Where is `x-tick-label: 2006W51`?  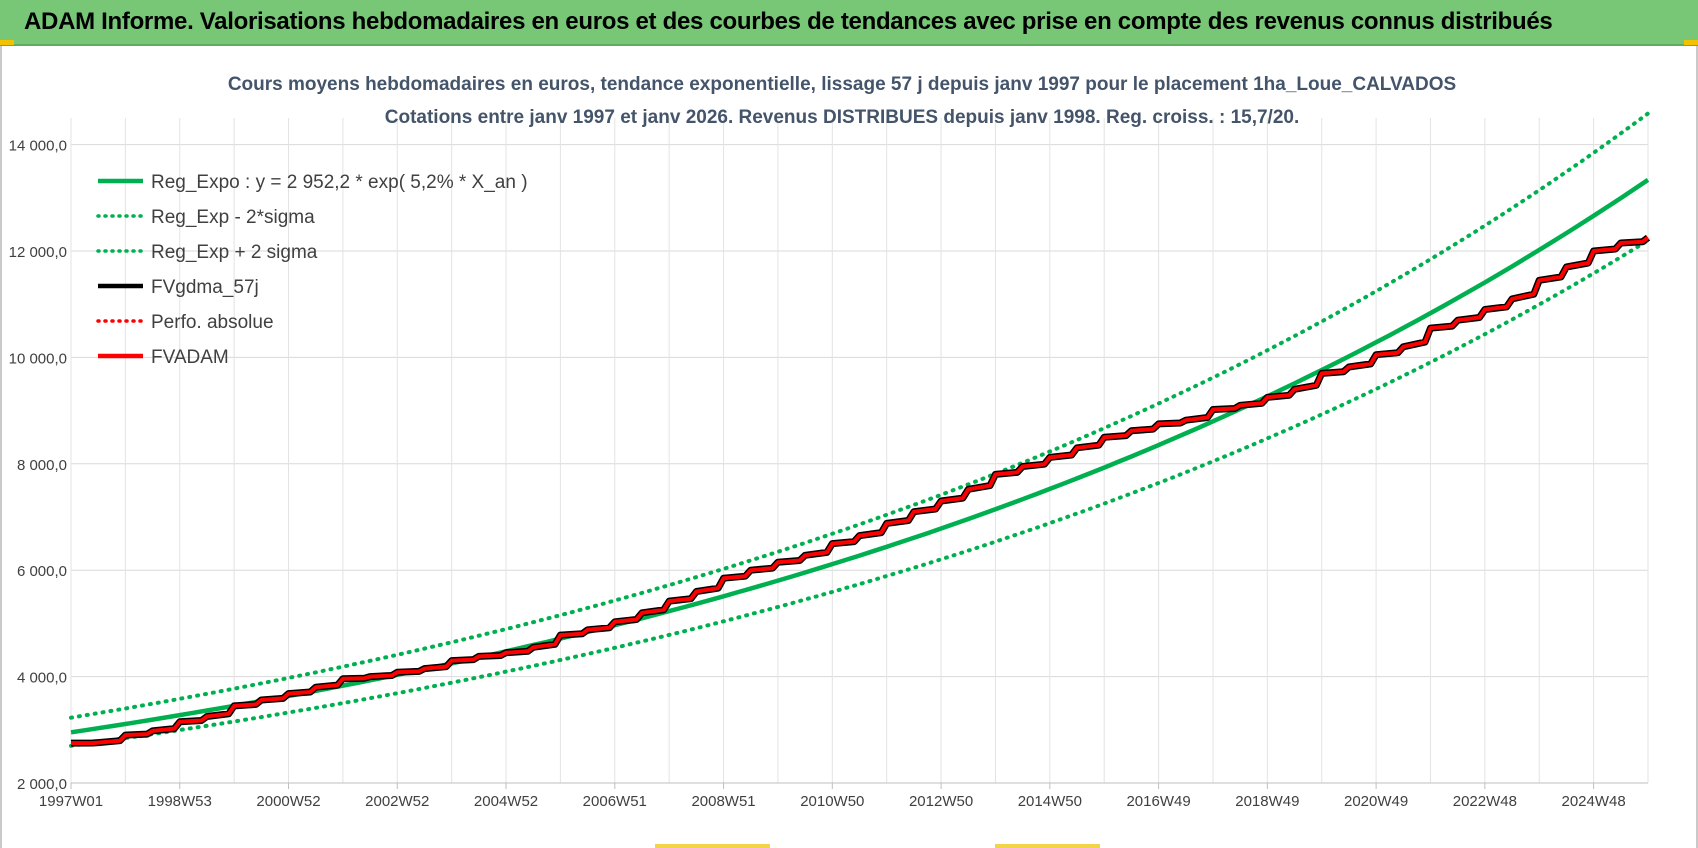 x-tick-label: 2006W51 is located at coordinates (615, 801).